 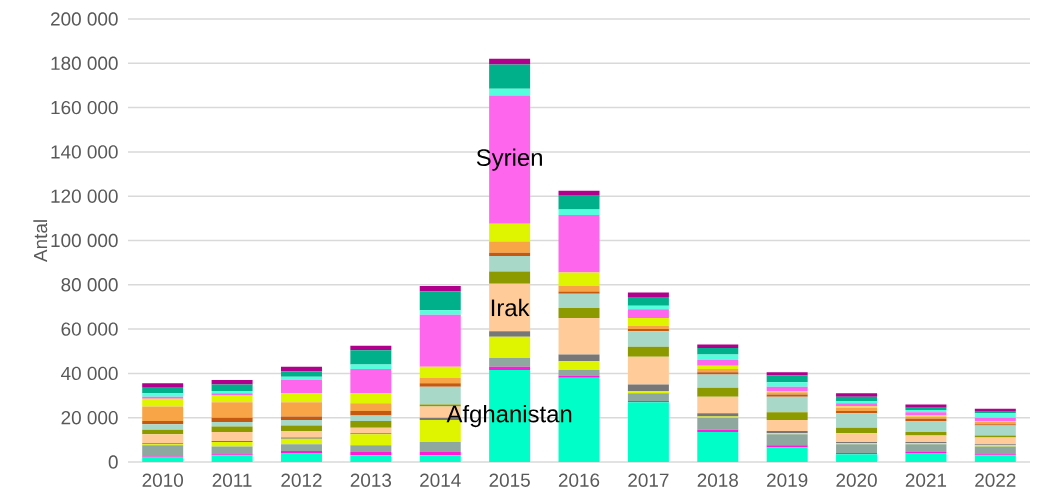 I want to click on y-tick-label: 80 000, so click(x=89, y=285).